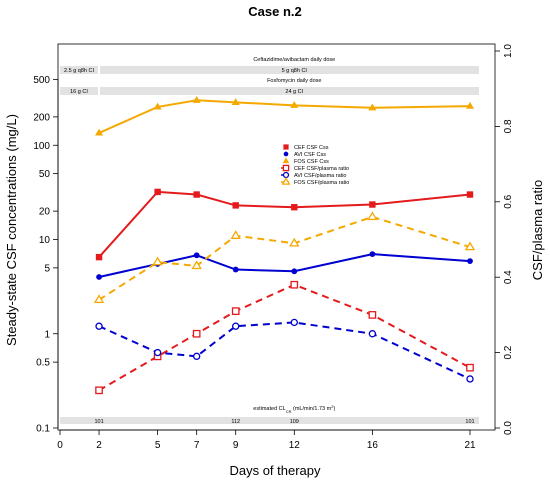 Image resolution: width=550 pixels, height=483 pixels. I want to click on left-tick-label-6: 50, so click(45, 174).